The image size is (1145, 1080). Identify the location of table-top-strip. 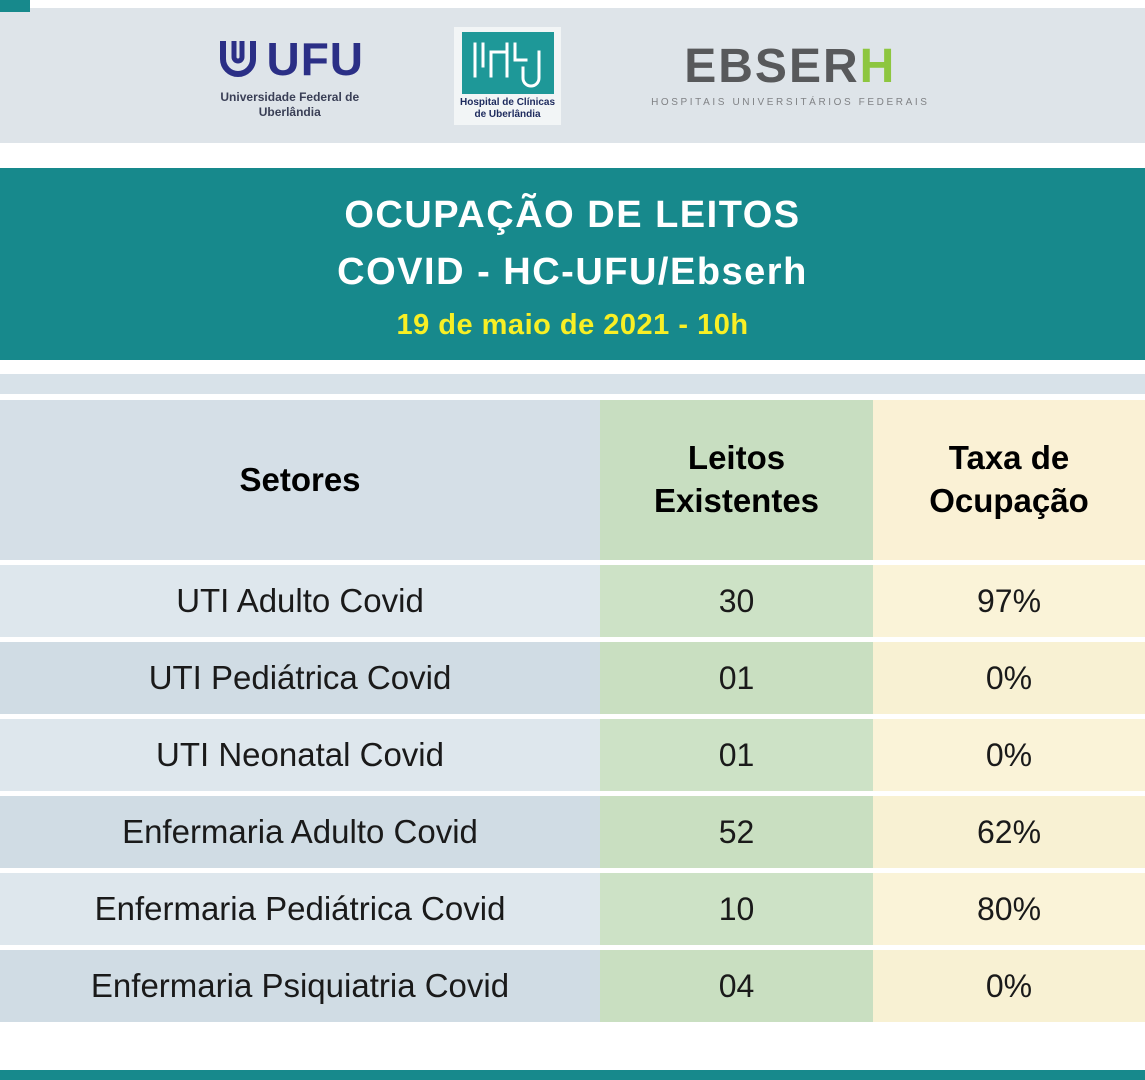
(572, 384).